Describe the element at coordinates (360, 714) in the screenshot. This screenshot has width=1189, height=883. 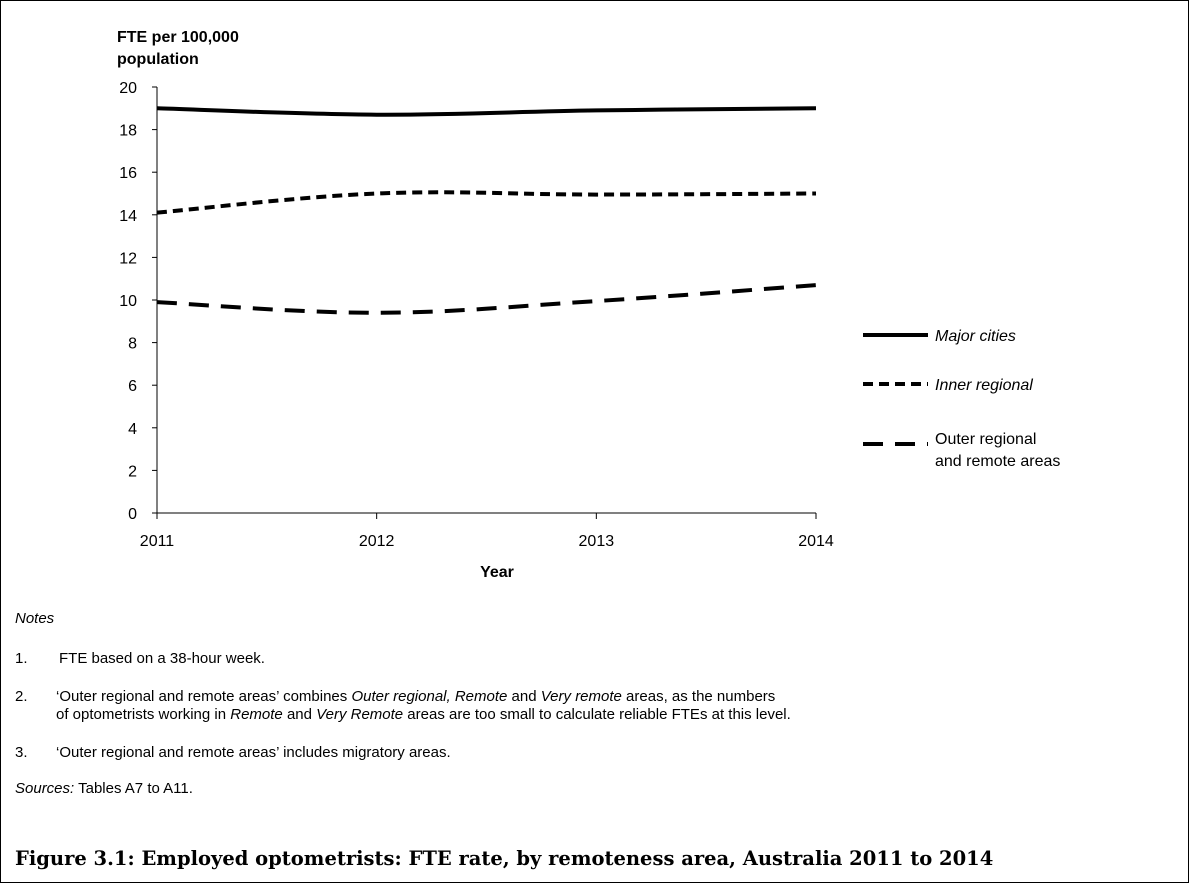
I see `note-text-segment: Very Remote` at that location.